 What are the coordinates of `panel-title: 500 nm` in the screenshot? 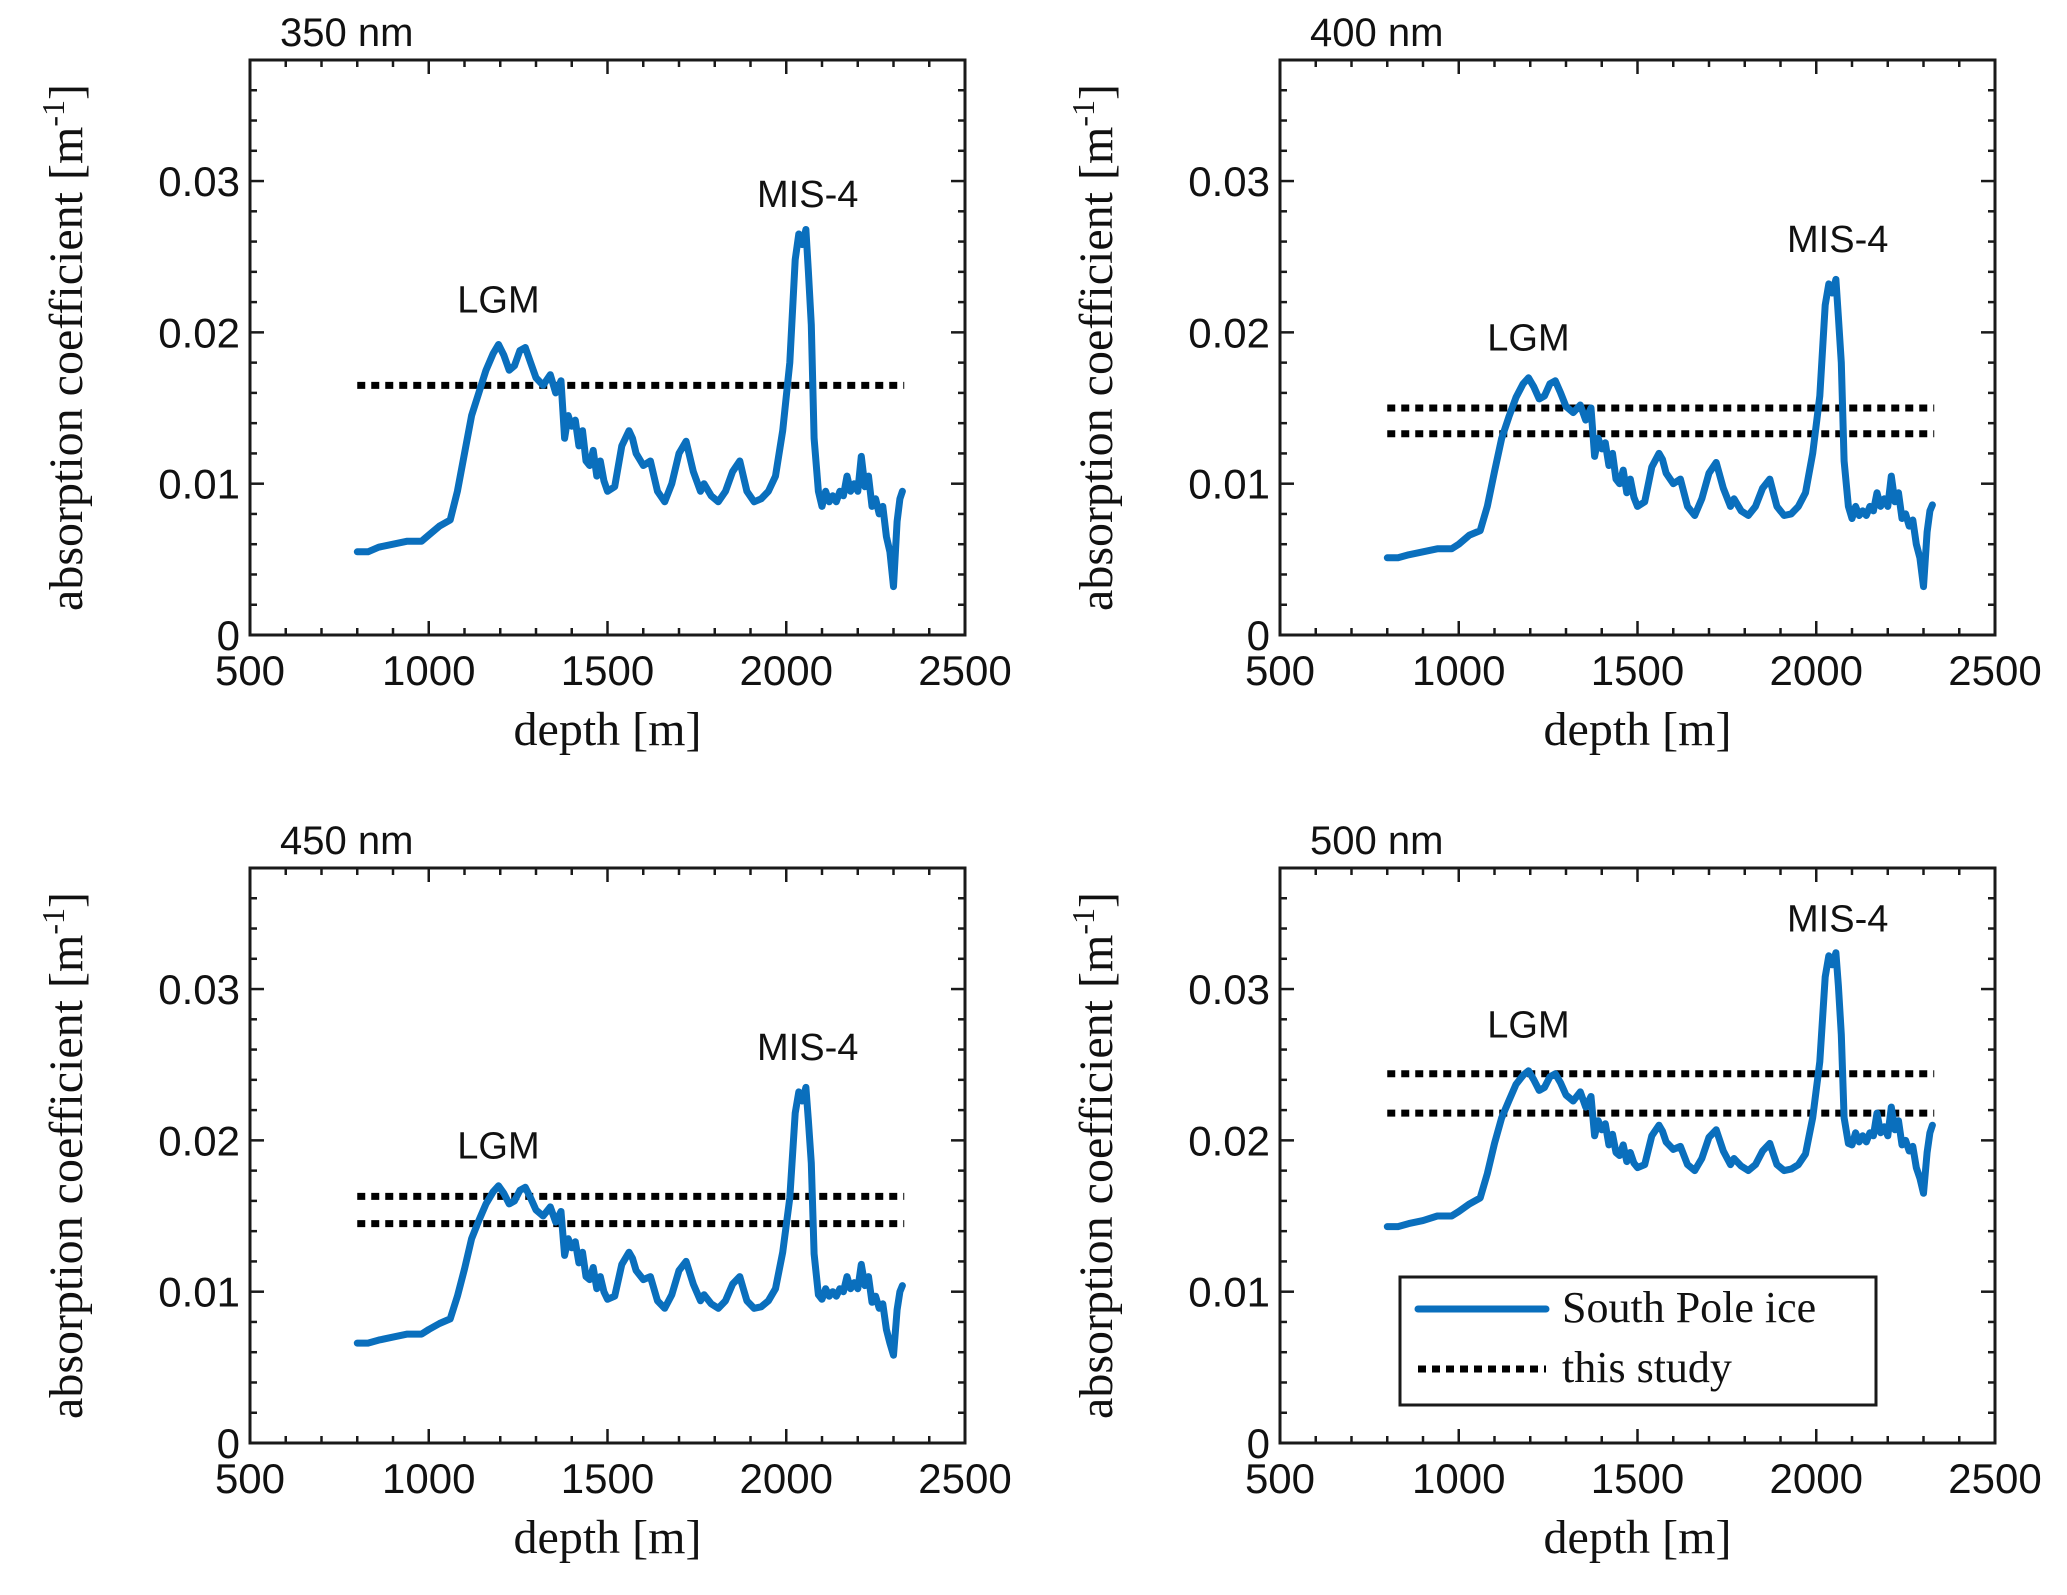 It's located at (1376, 841).